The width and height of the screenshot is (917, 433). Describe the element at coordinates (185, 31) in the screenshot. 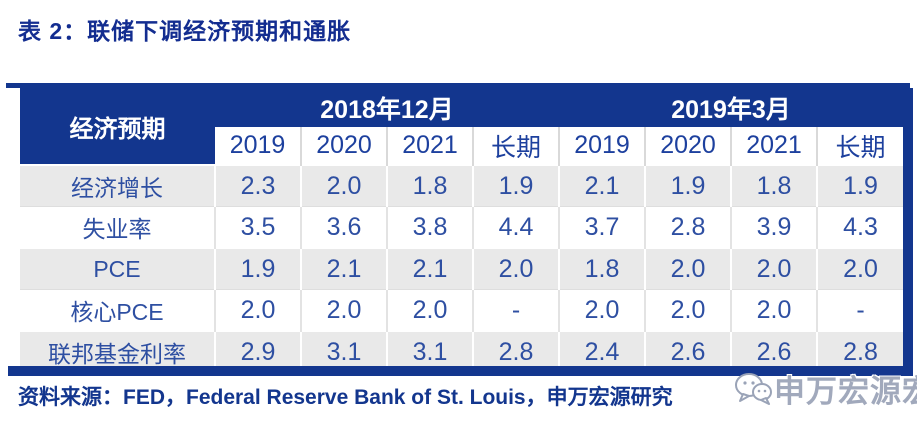

I see `table-title: 表 2：联储下调经济预期和通胀` at that location.